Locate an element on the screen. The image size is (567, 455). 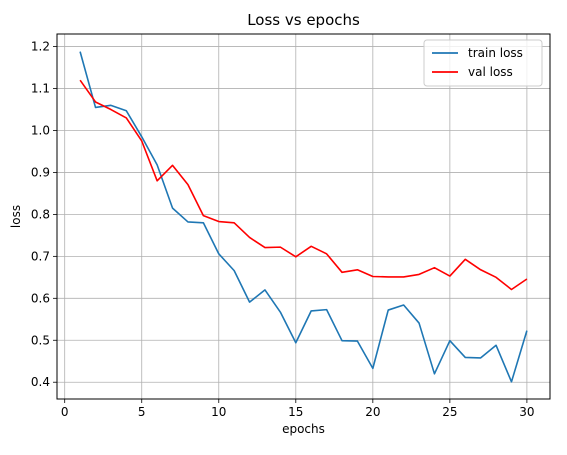
y-tick-label: 1.2 is located at coordinates (40, 47).